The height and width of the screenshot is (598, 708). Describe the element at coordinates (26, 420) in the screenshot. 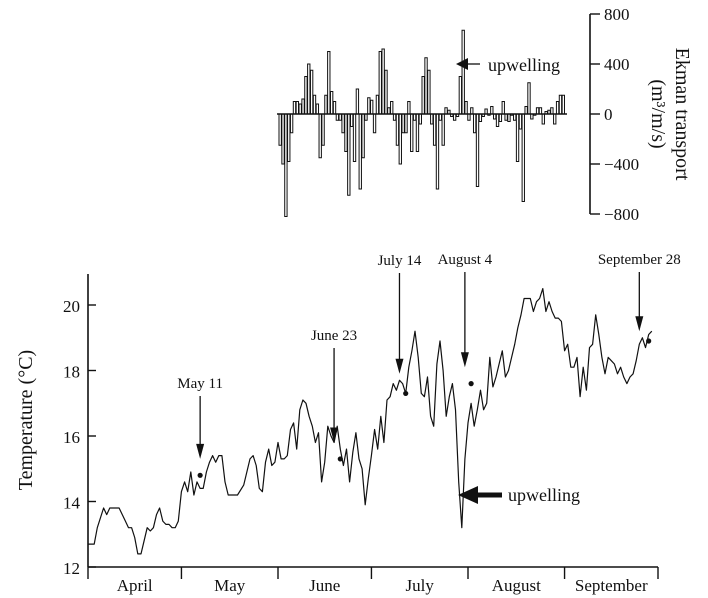

I see `temperature-y-axis-title: Temperature (°C)` at that location.